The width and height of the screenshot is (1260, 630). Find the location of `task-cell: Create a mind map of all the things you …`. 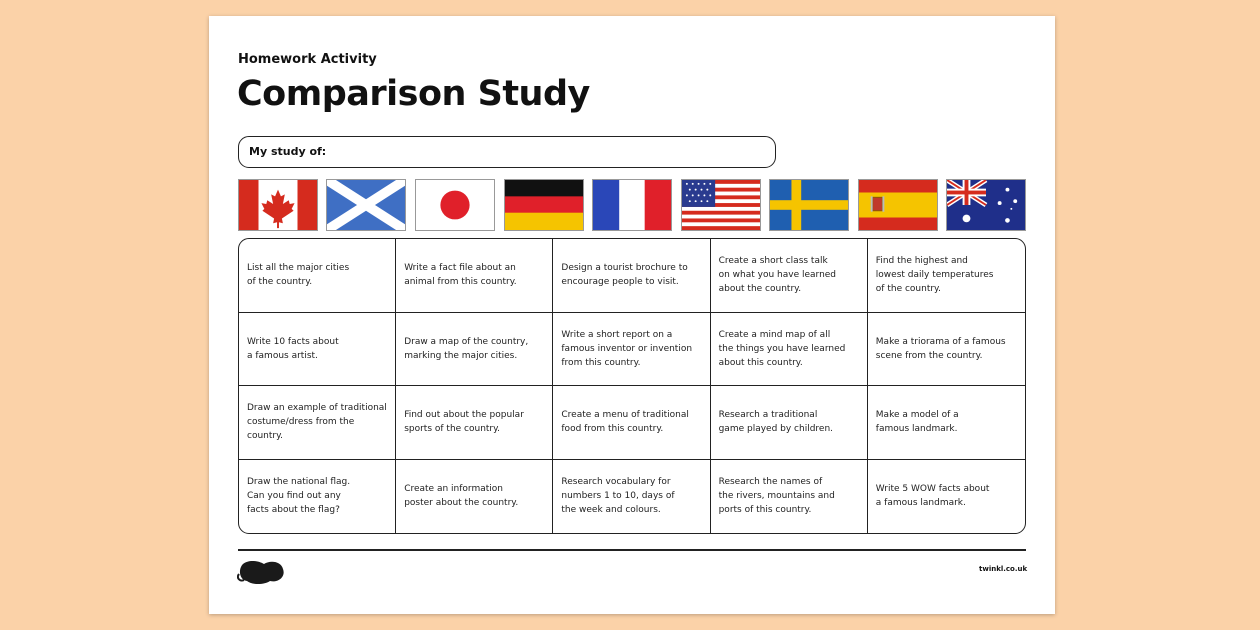

task-cell: Create a mind map of all the things you … is located at coordinates (789, 349).